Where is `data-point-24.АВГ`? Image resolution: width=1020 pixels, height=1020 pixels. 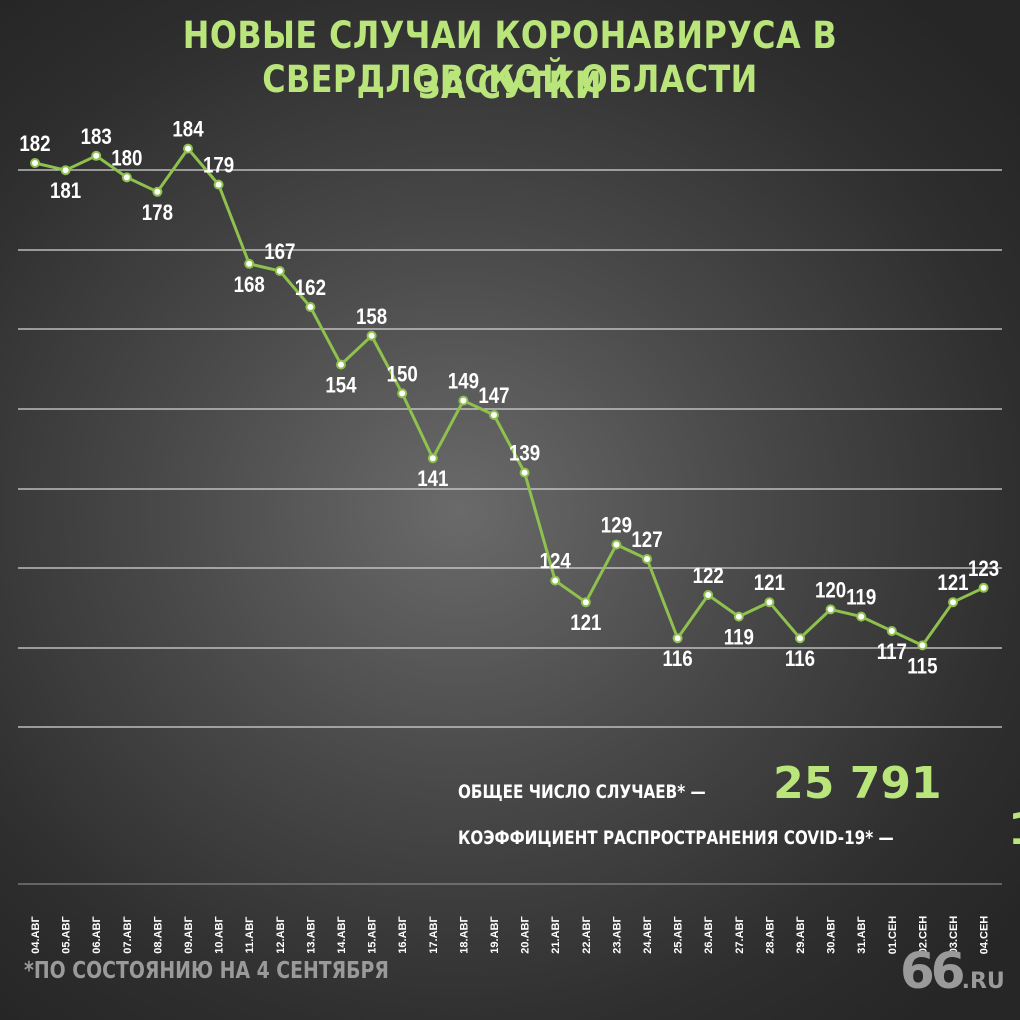
data-point-24.АВГ is located at coordinates (647, 559).